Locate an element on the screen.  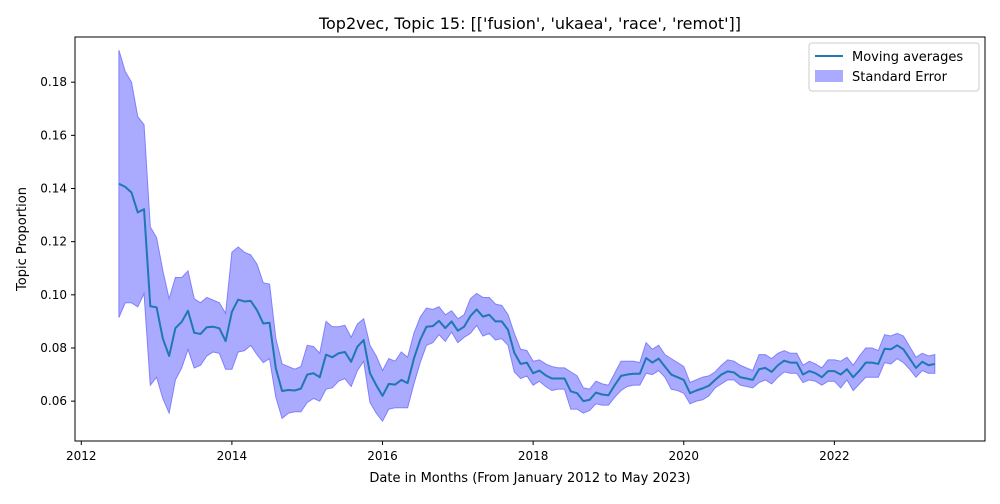
y-tick-label: 0.12 is located at coordinates (53, 242).